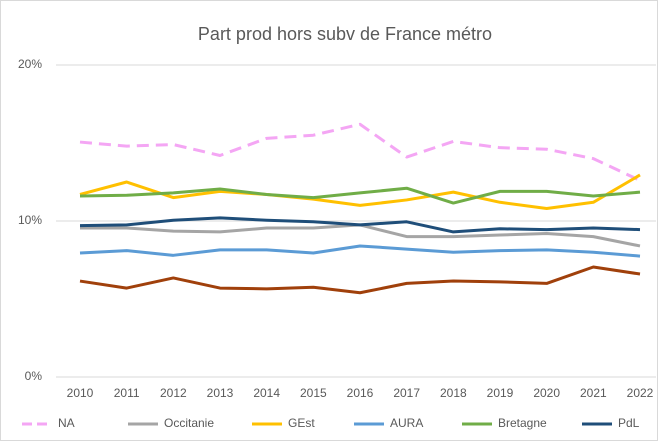 The width and height of the screenshot is (658, 441). Describe the element at coordinates (453, 393) in the screenshot. I see `x-tick-label: 2018` at that location.